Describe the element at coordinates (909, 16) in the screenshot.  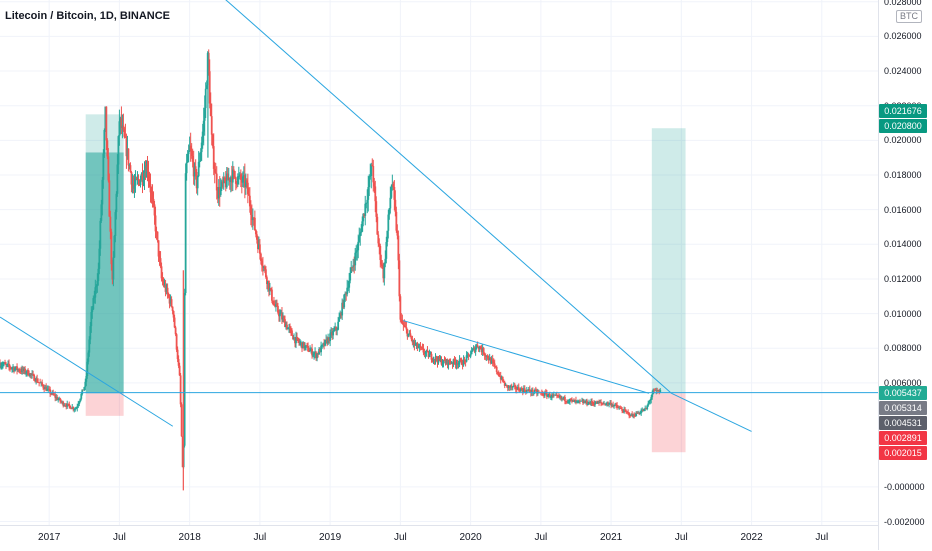
I see `currency-unit-badge: BTC` at that location.